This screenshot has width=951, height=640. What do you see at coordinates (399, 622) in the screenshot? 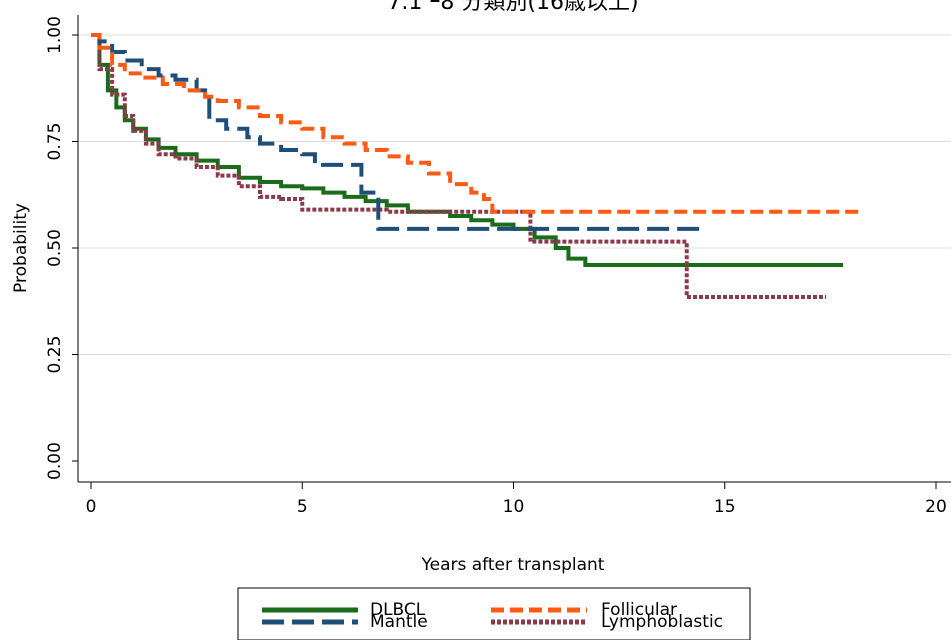
I see `legend-label-mantle: Mantle` at bounding box center [399, 622].